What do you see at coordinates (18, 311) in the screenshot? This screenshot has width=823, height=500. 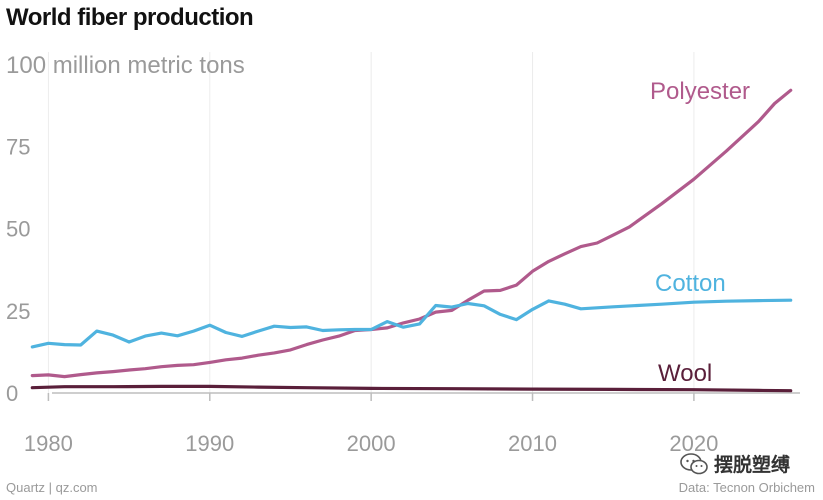 I see `y-tick-label-25: 25` at bounding box center [18, 311].